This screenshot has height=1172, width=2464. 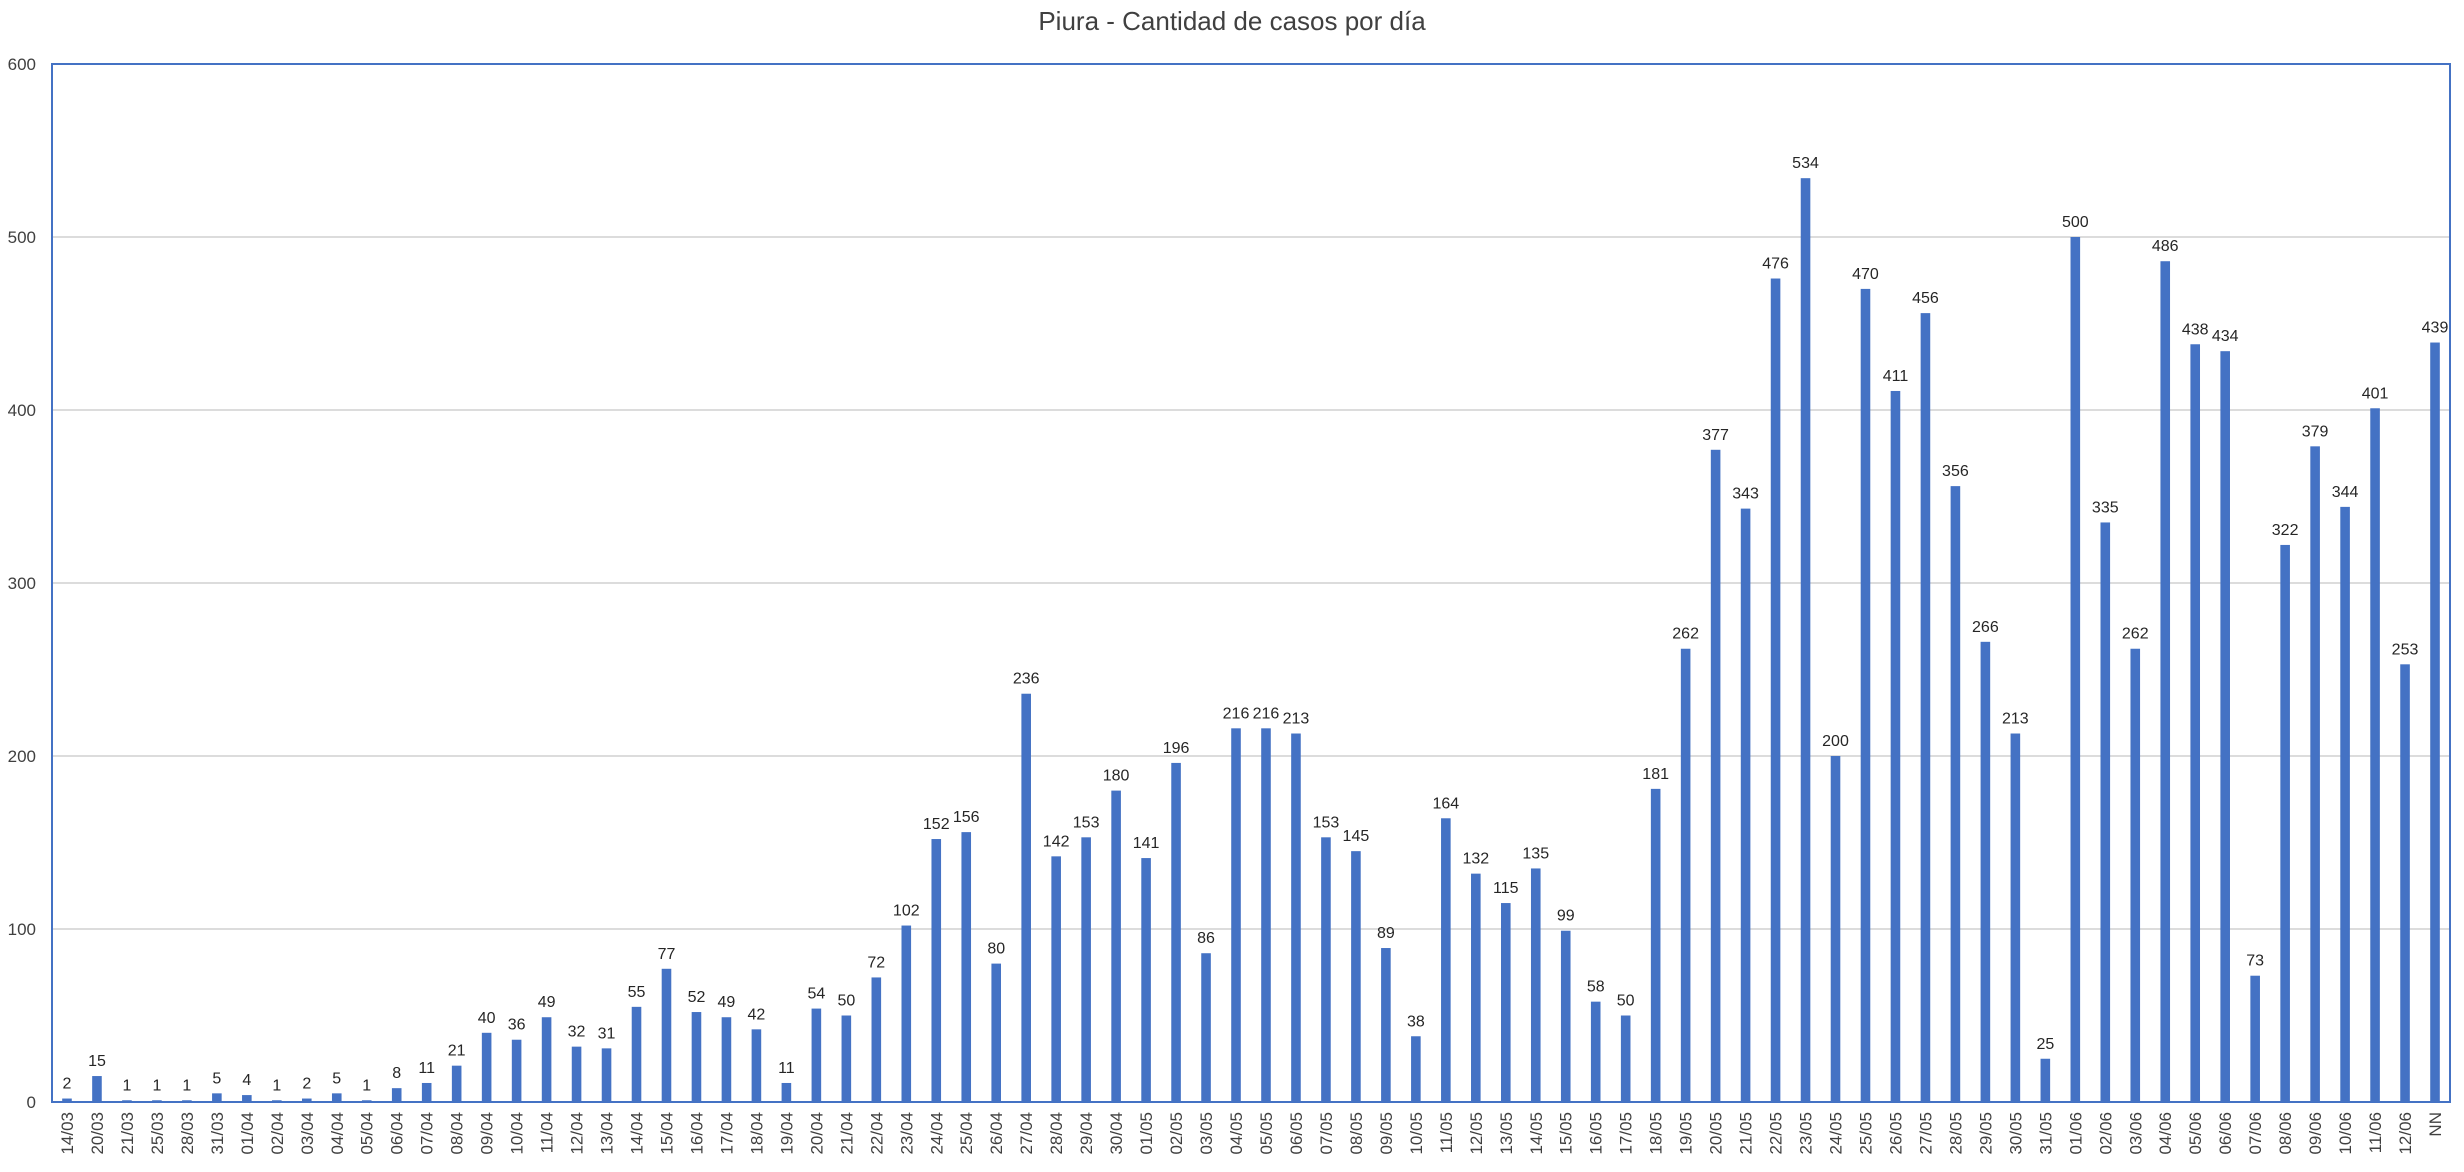 I want to click on y-axis: 0 100 200 300 400 500 600, so click(x=22, y=583).